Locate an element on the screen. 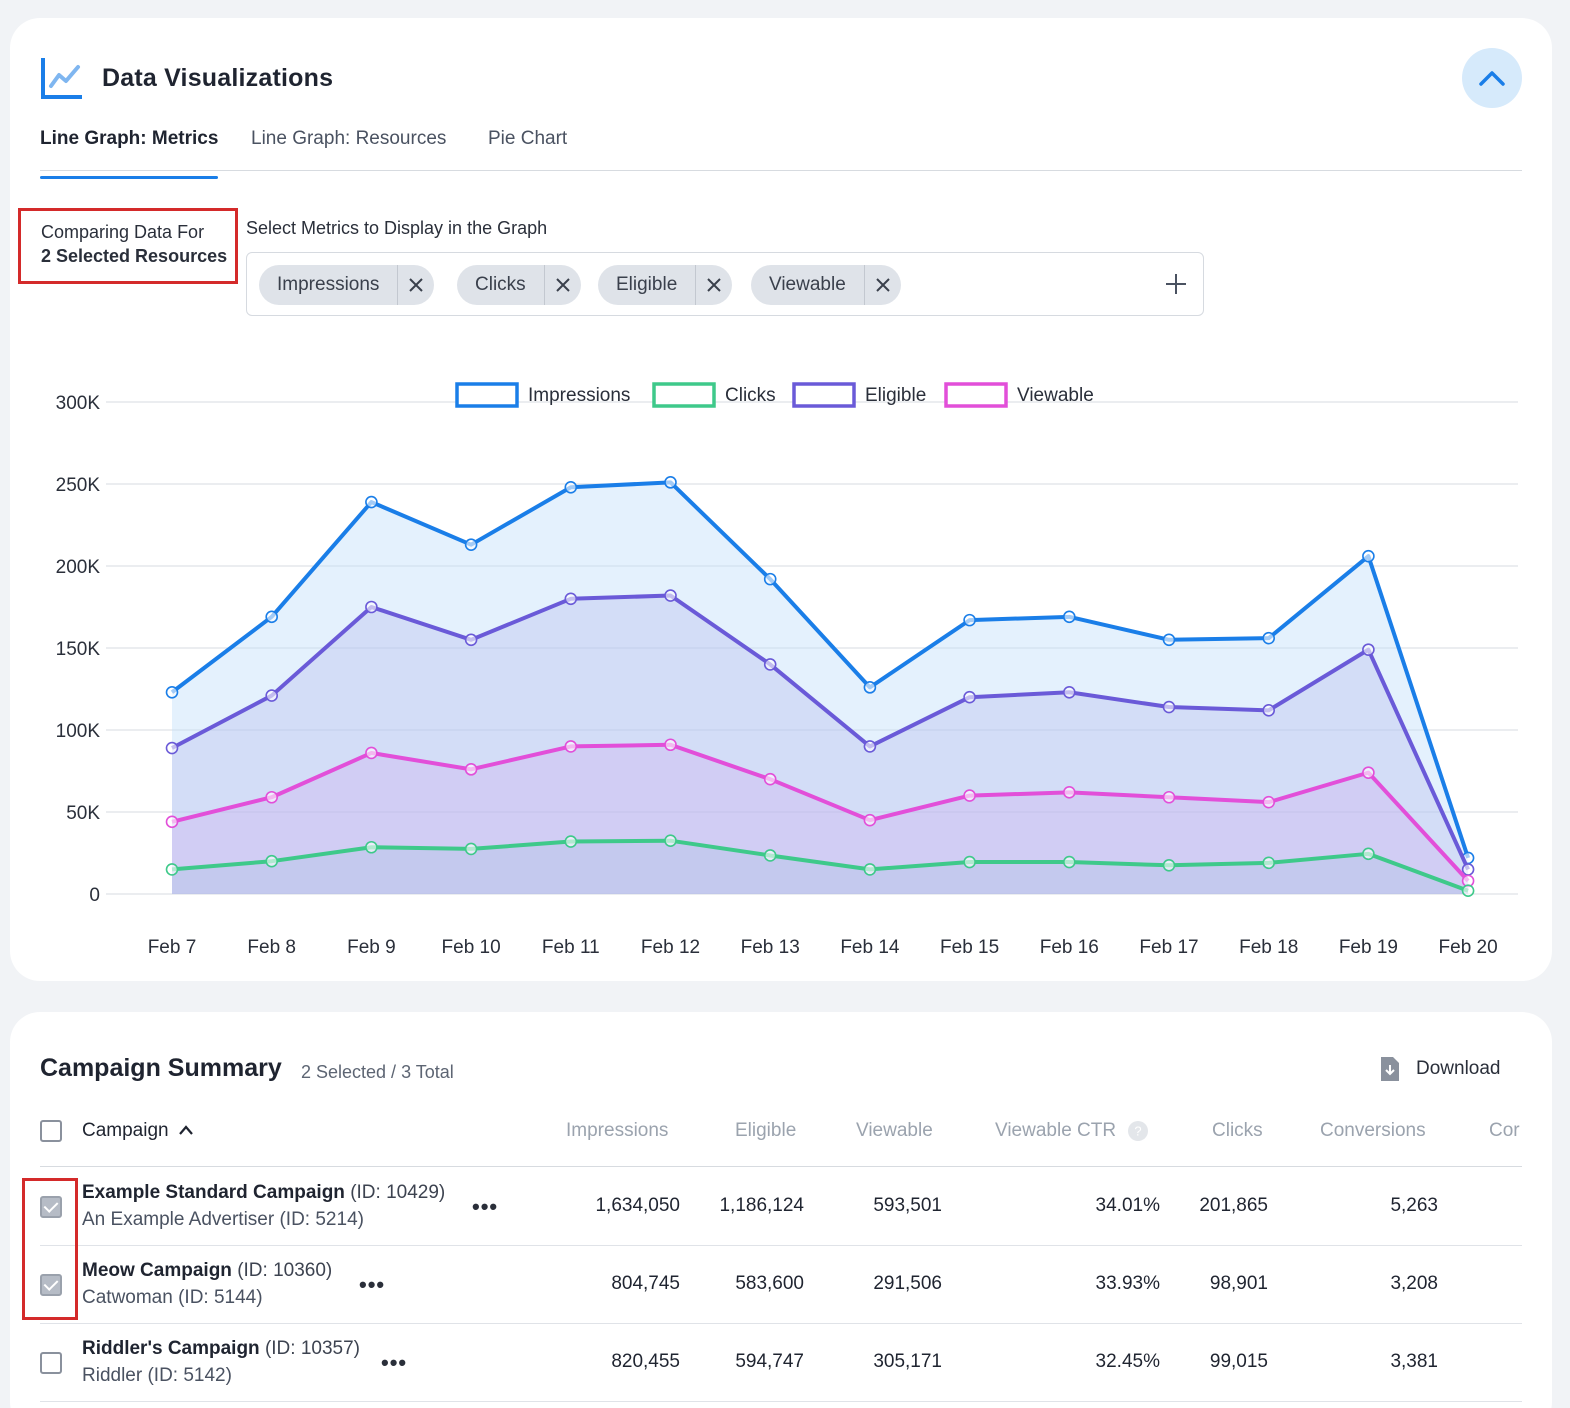 The image size is (1570, 1408). cell-impressions: 804,745 is located at coordinates (645, 1283).